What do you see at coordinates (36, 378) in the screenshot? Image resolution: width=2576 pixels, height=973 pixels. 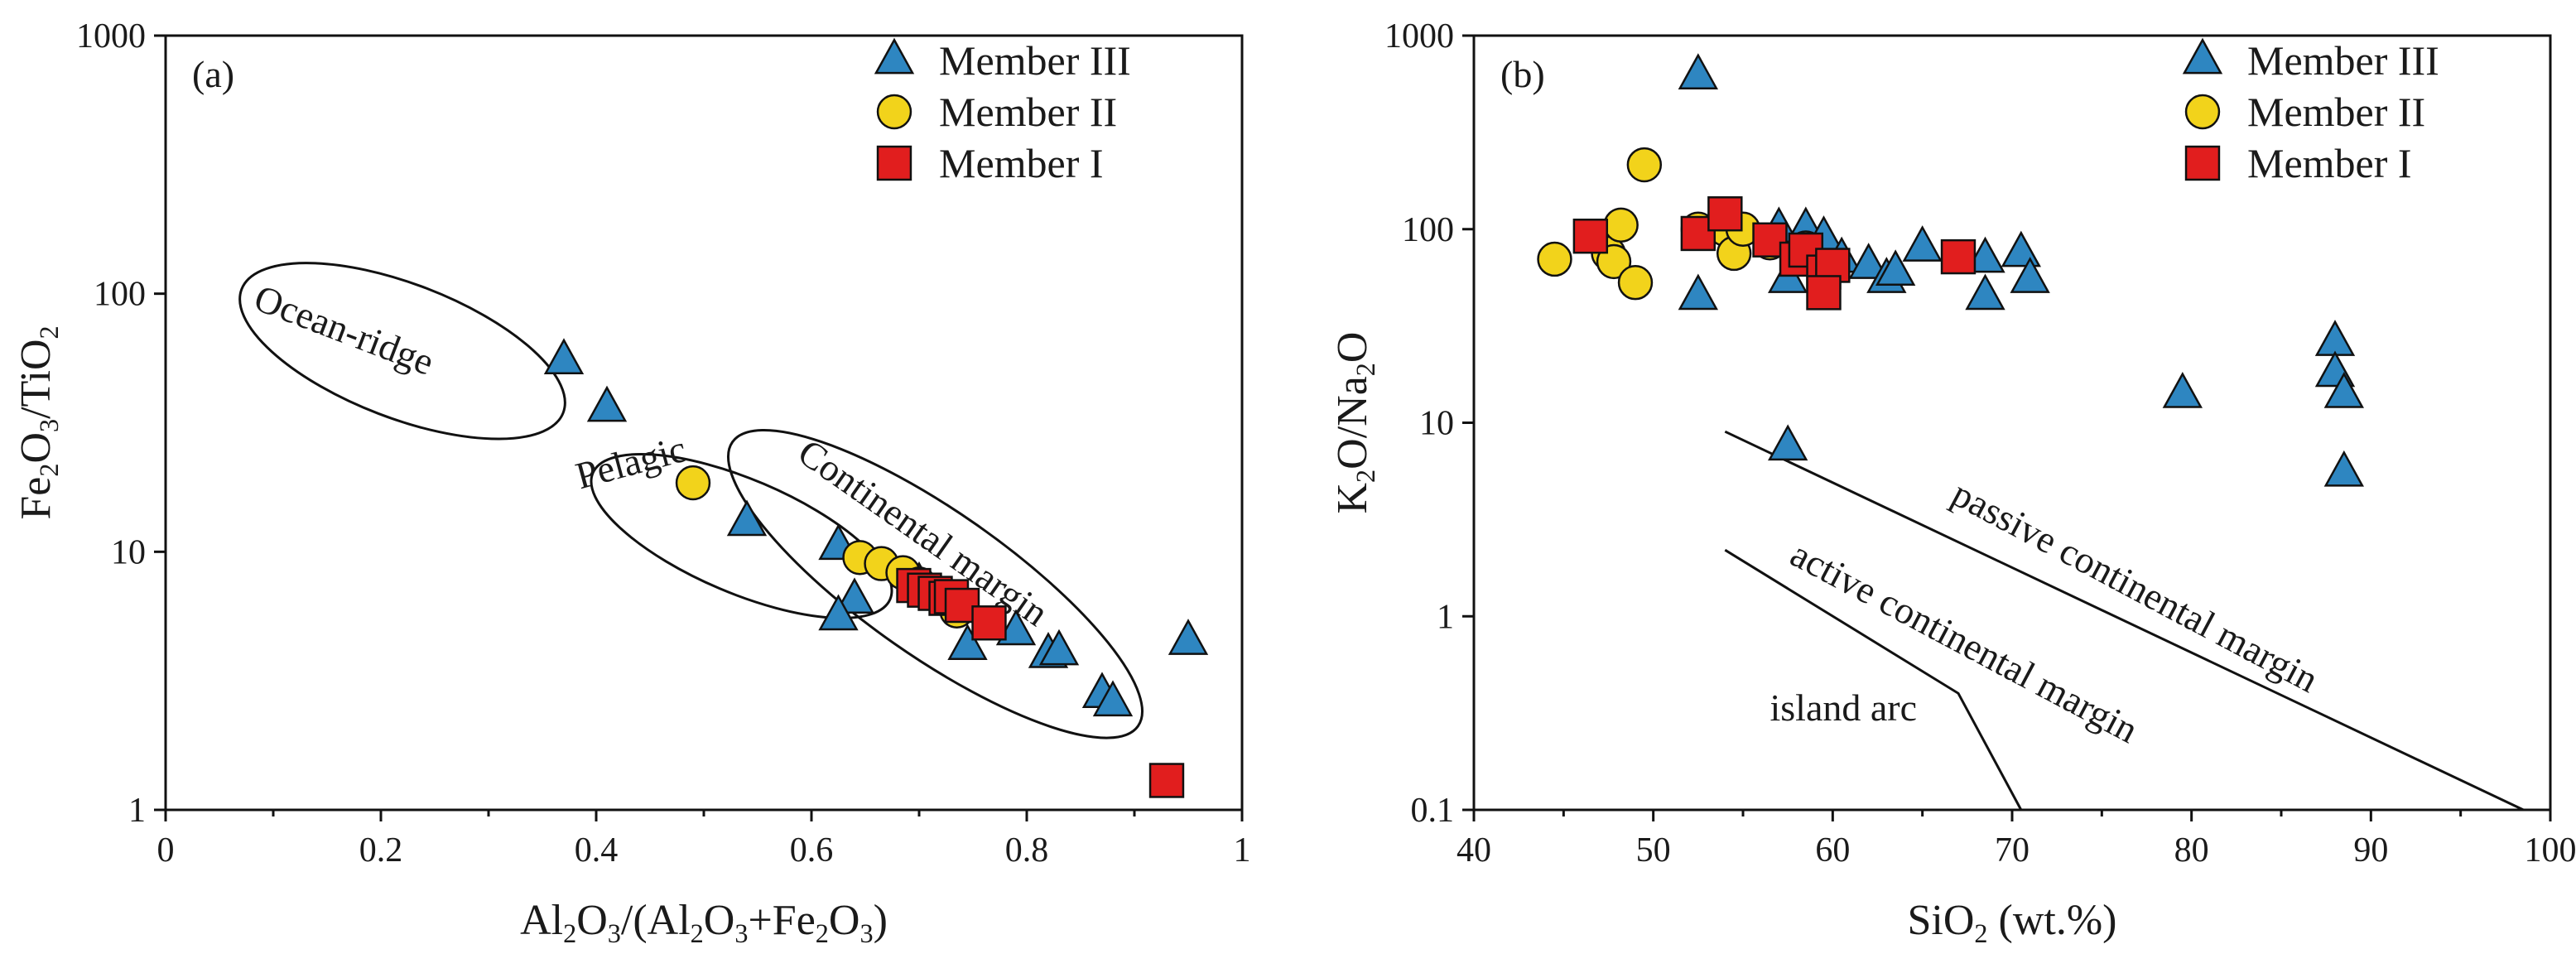 I see `y-axis-title-part: /TiO` at bounding box center [36, 378].